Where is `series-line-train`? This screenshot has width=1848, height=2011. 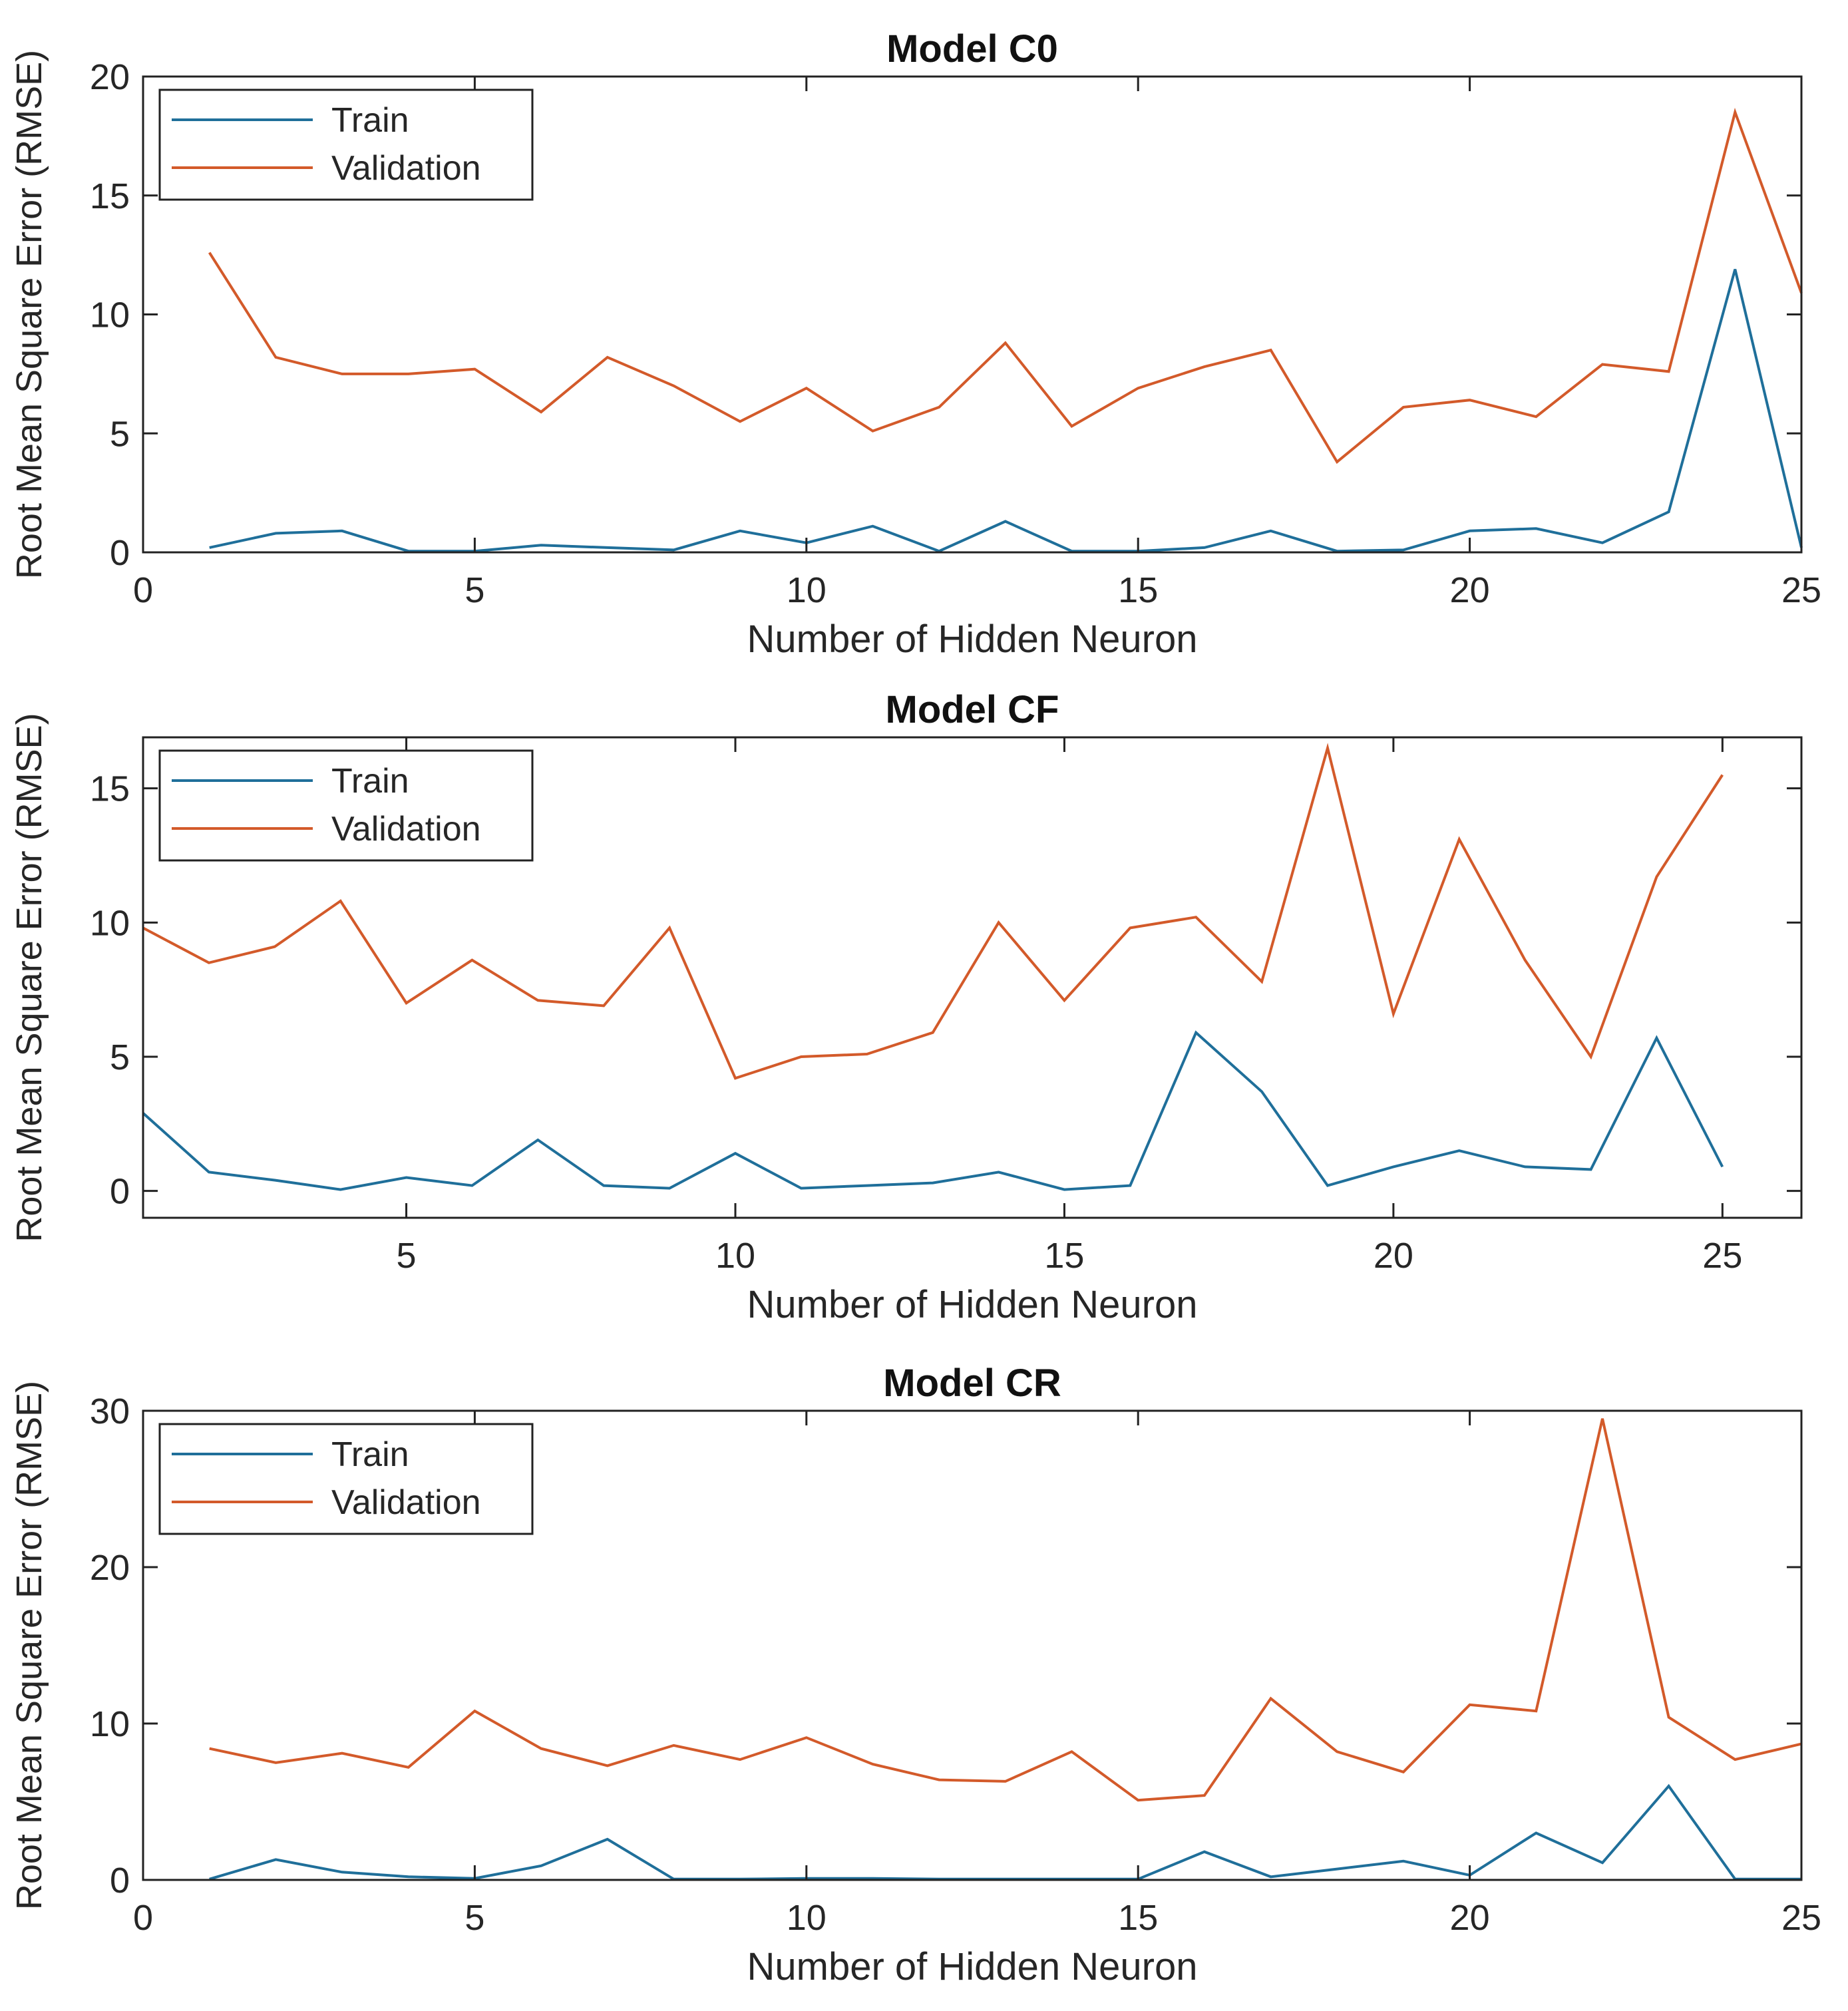 series-line-train is located at coordinates (933, 1110).